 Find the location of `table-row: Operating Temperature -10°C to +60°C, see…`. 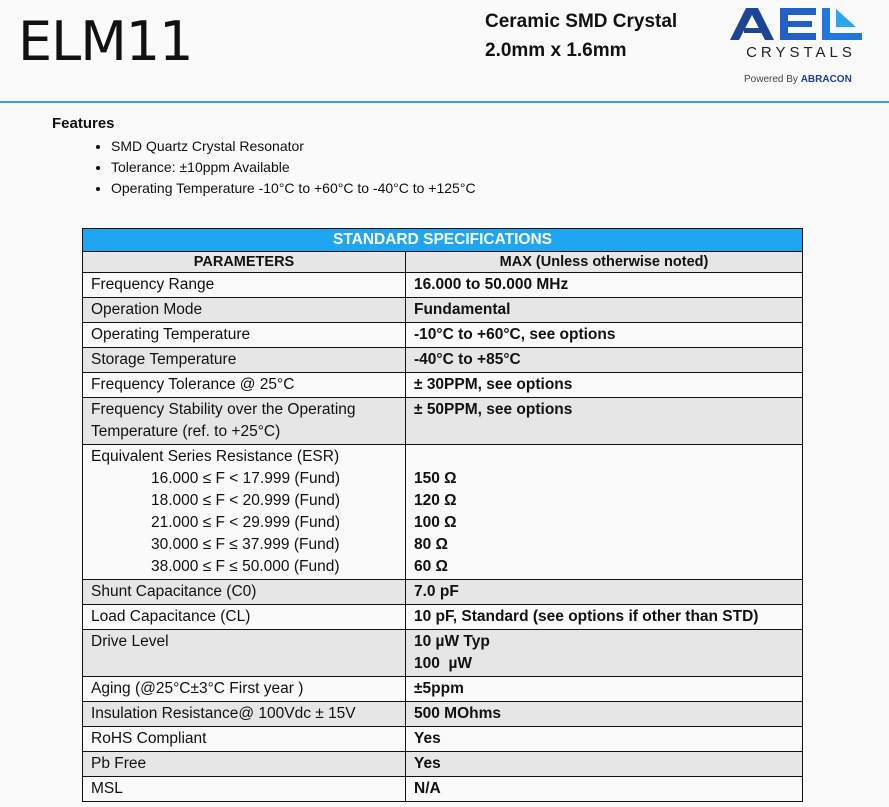

table-row: Operating Temperature -10°C to +60°C, see… is located at coordinates (442, 335).